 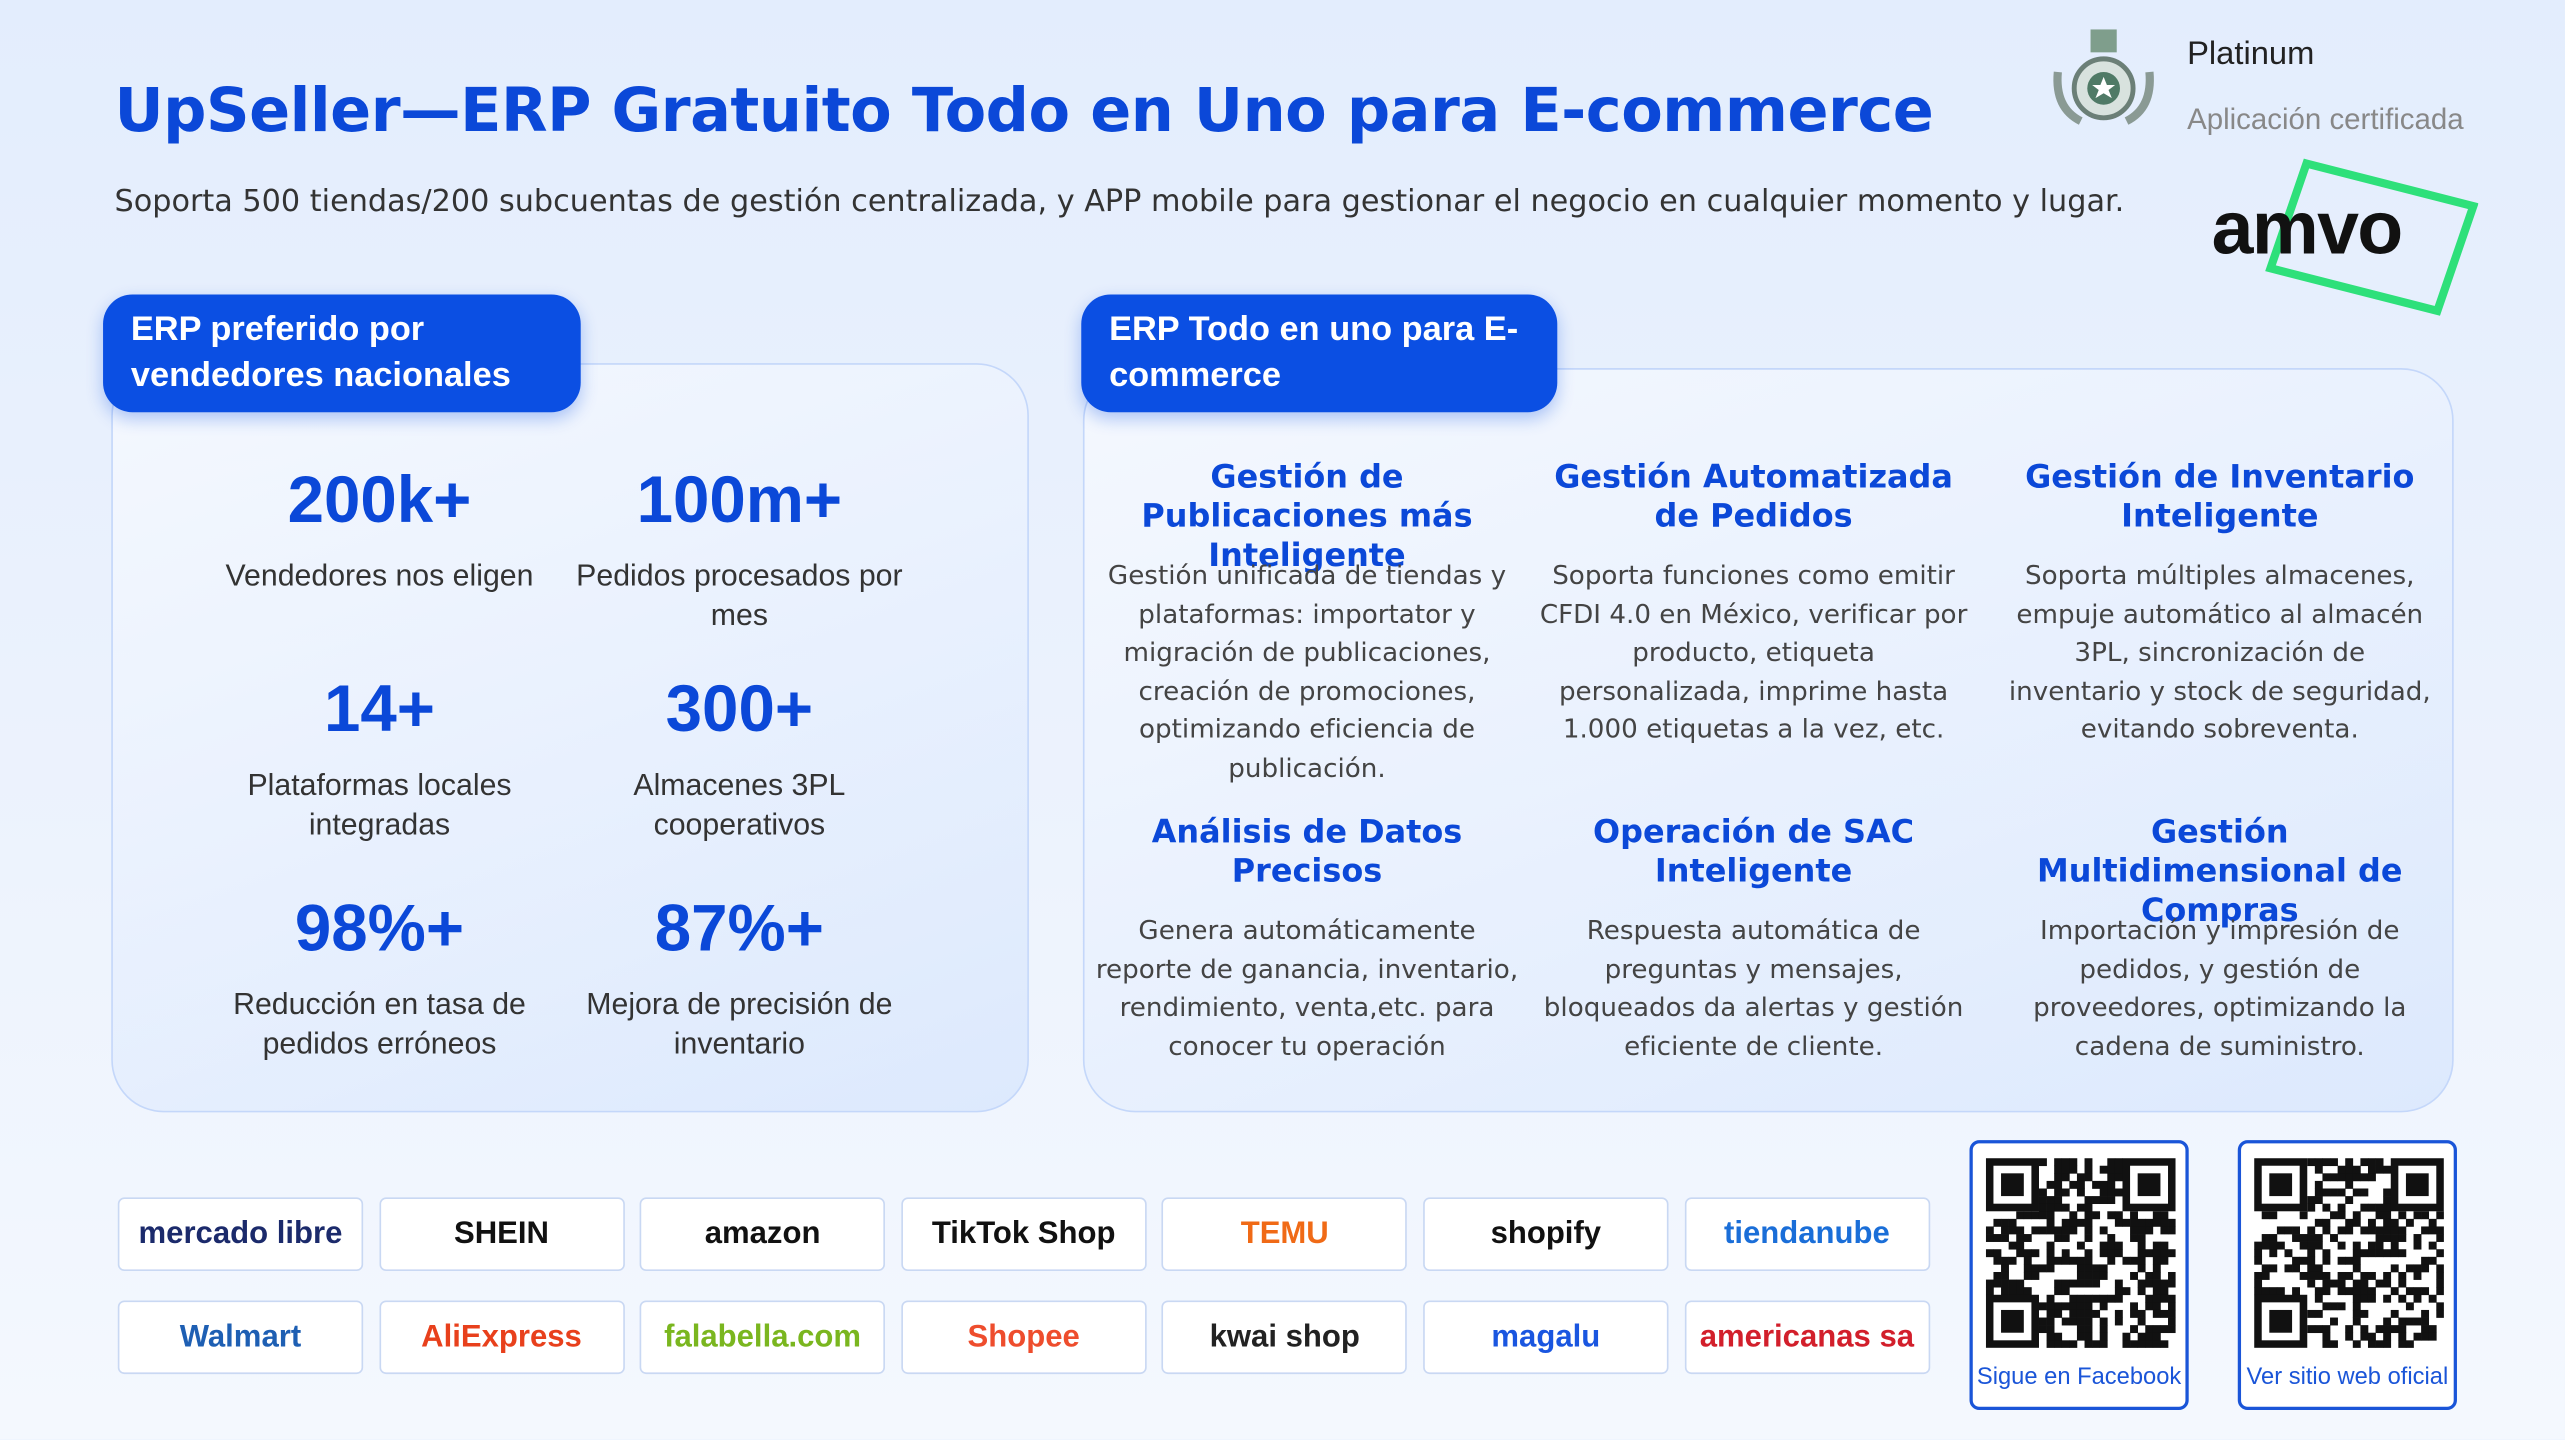 I want to click on platform-logo: magalu, so click(x=1546, y=1337).